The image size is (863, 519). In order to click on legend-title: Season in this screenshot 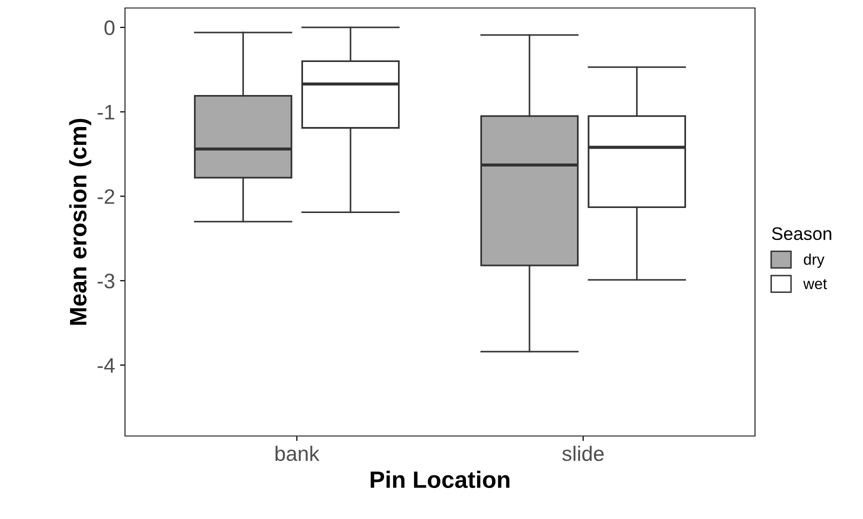, I will do `click(802, 233)`.